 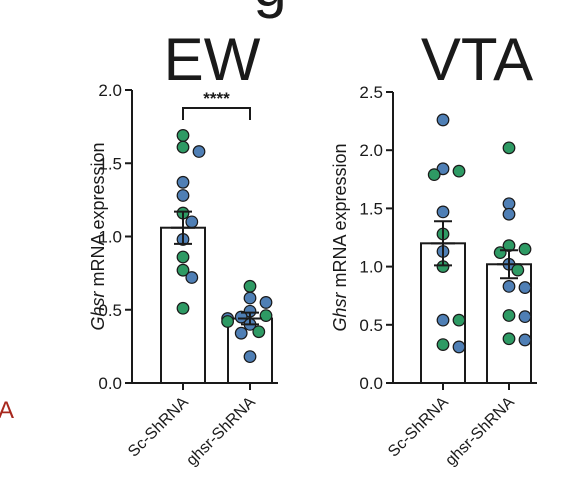 What do you see at coordinates (7, 410) in the screenshot?
I see `left-cropped-label: A` at bounding box center [7, 410].